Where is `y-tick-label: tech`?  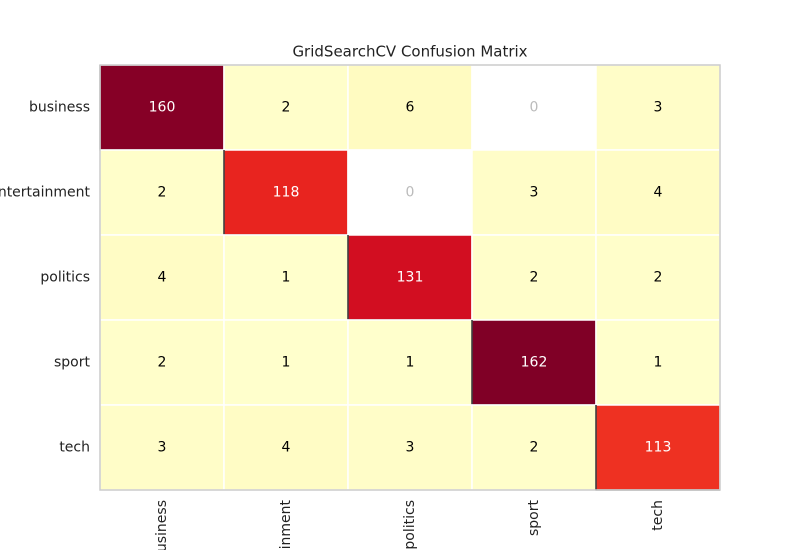 y-tick-label: tech is located at coordinates (74, 448).